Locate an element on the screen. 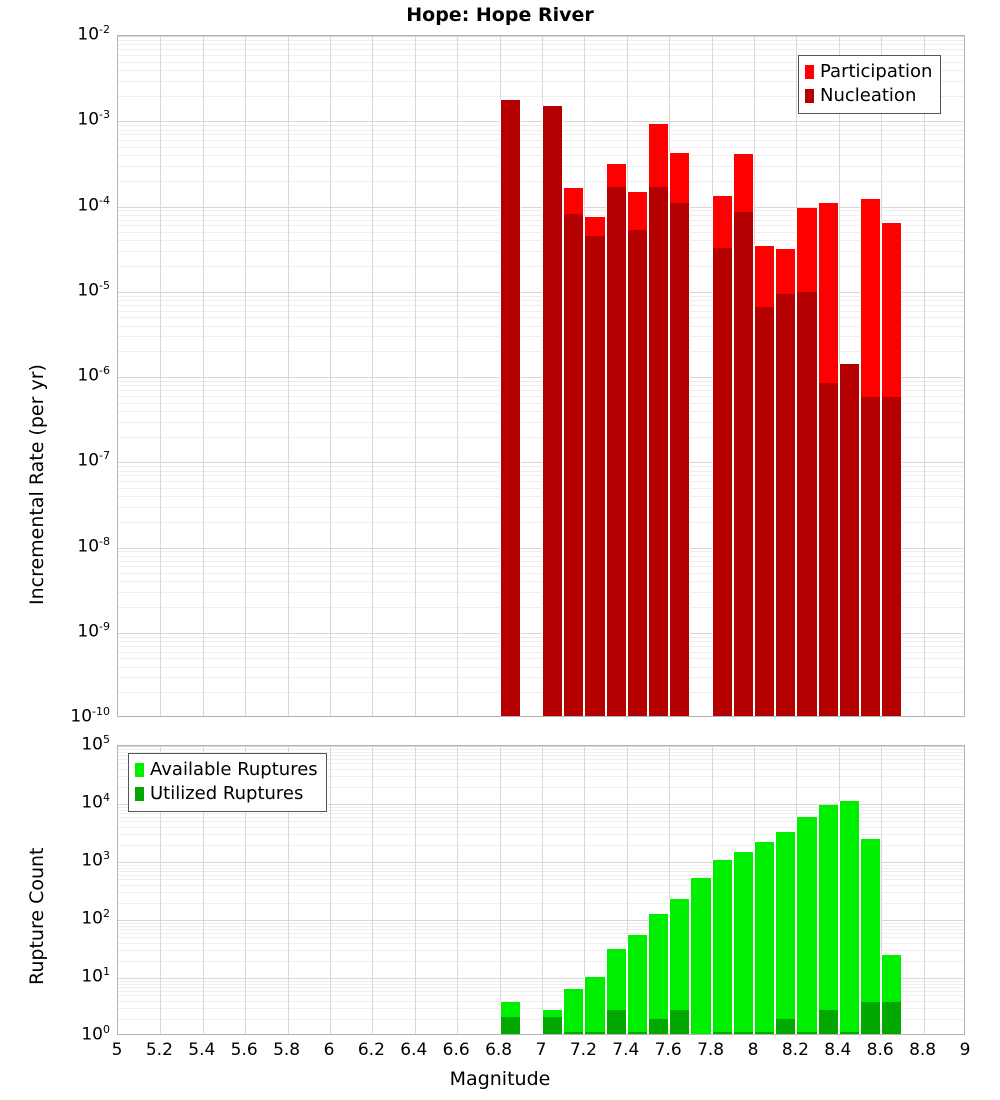 The height and width of the screenshot is (1100, 1000). y-axis-tick-label: 10⁰ is located at coordinates (95, 1034).